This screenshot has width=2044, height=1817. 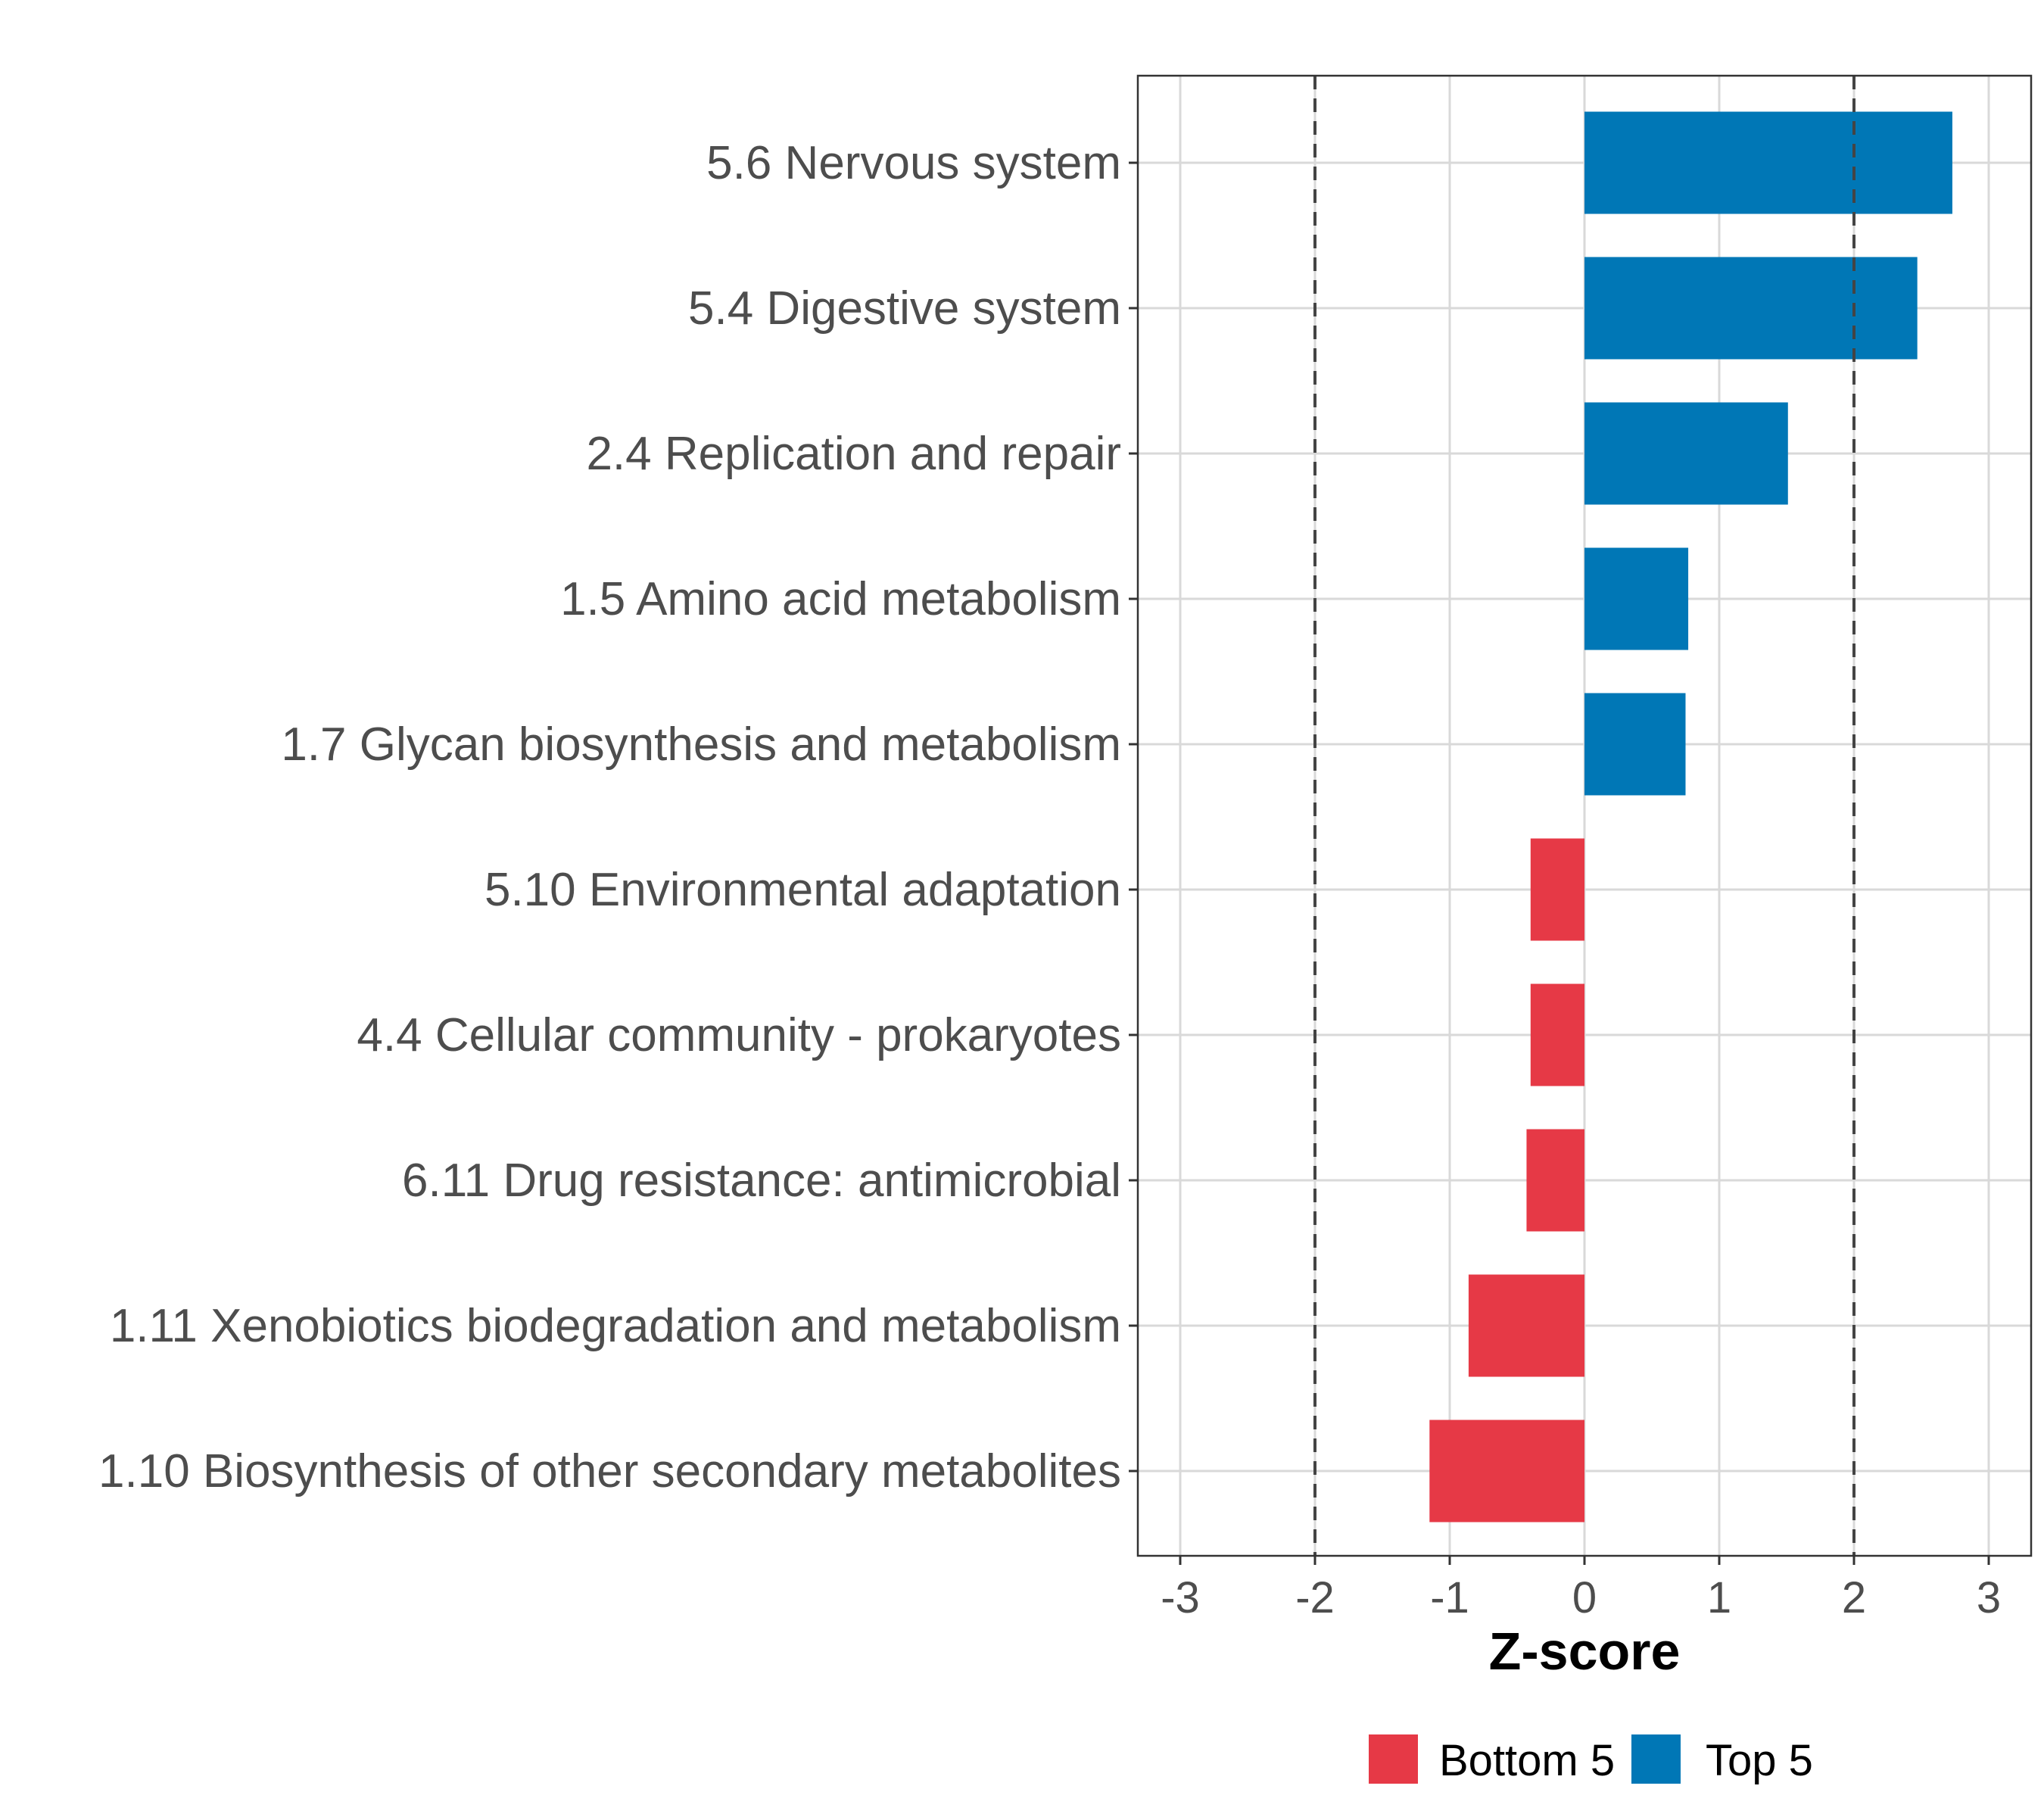 I want to click on category-label: 5.6 Nervous system, so click(x=913, y=163).